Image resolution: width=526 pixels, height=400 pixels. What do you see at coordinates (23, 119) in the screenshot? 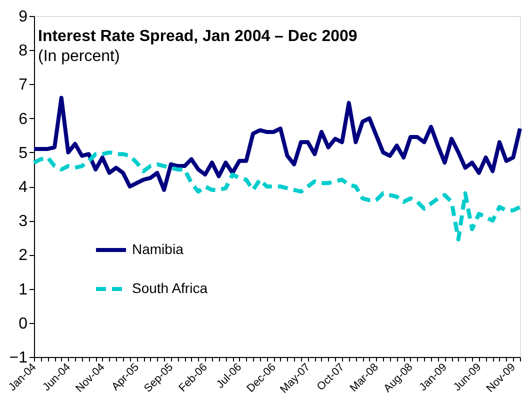
I see `y-tick-label: 6` at bounding box center [23, 119].